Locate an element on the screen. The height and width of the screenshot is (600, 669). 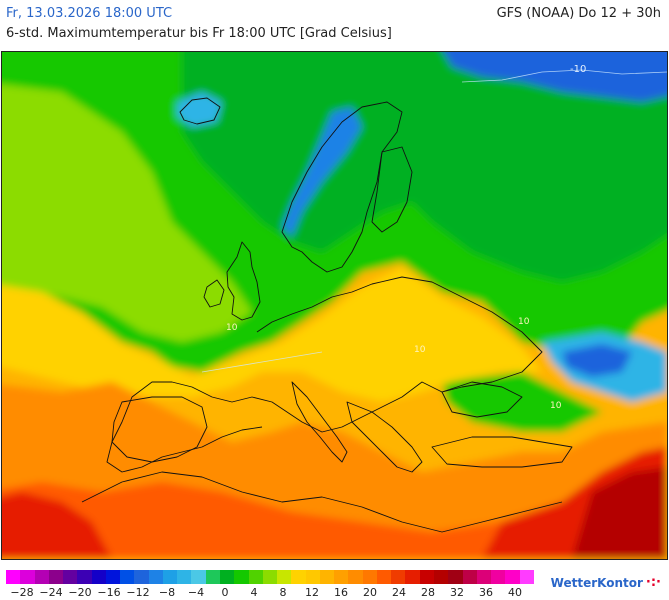
legend-tick-label: −8 is located at coordinates (167, 592).